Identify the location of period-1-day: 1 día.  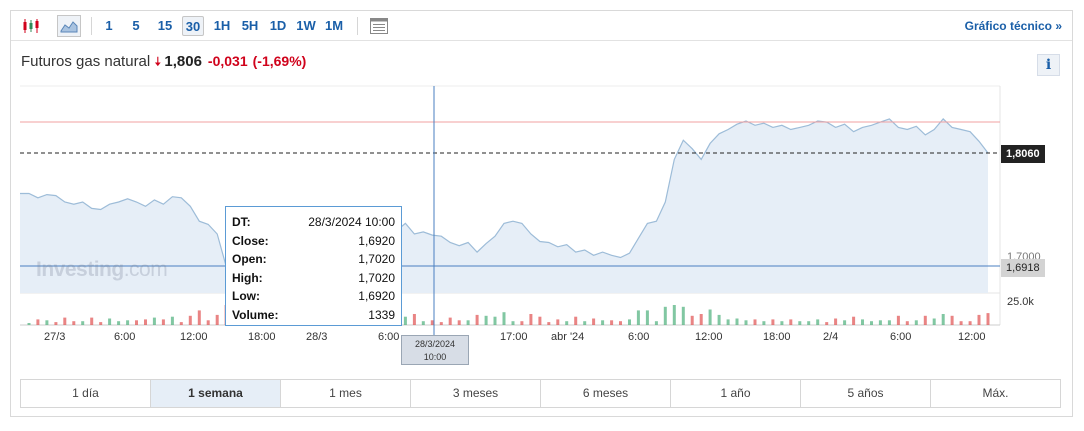
(85, 393).